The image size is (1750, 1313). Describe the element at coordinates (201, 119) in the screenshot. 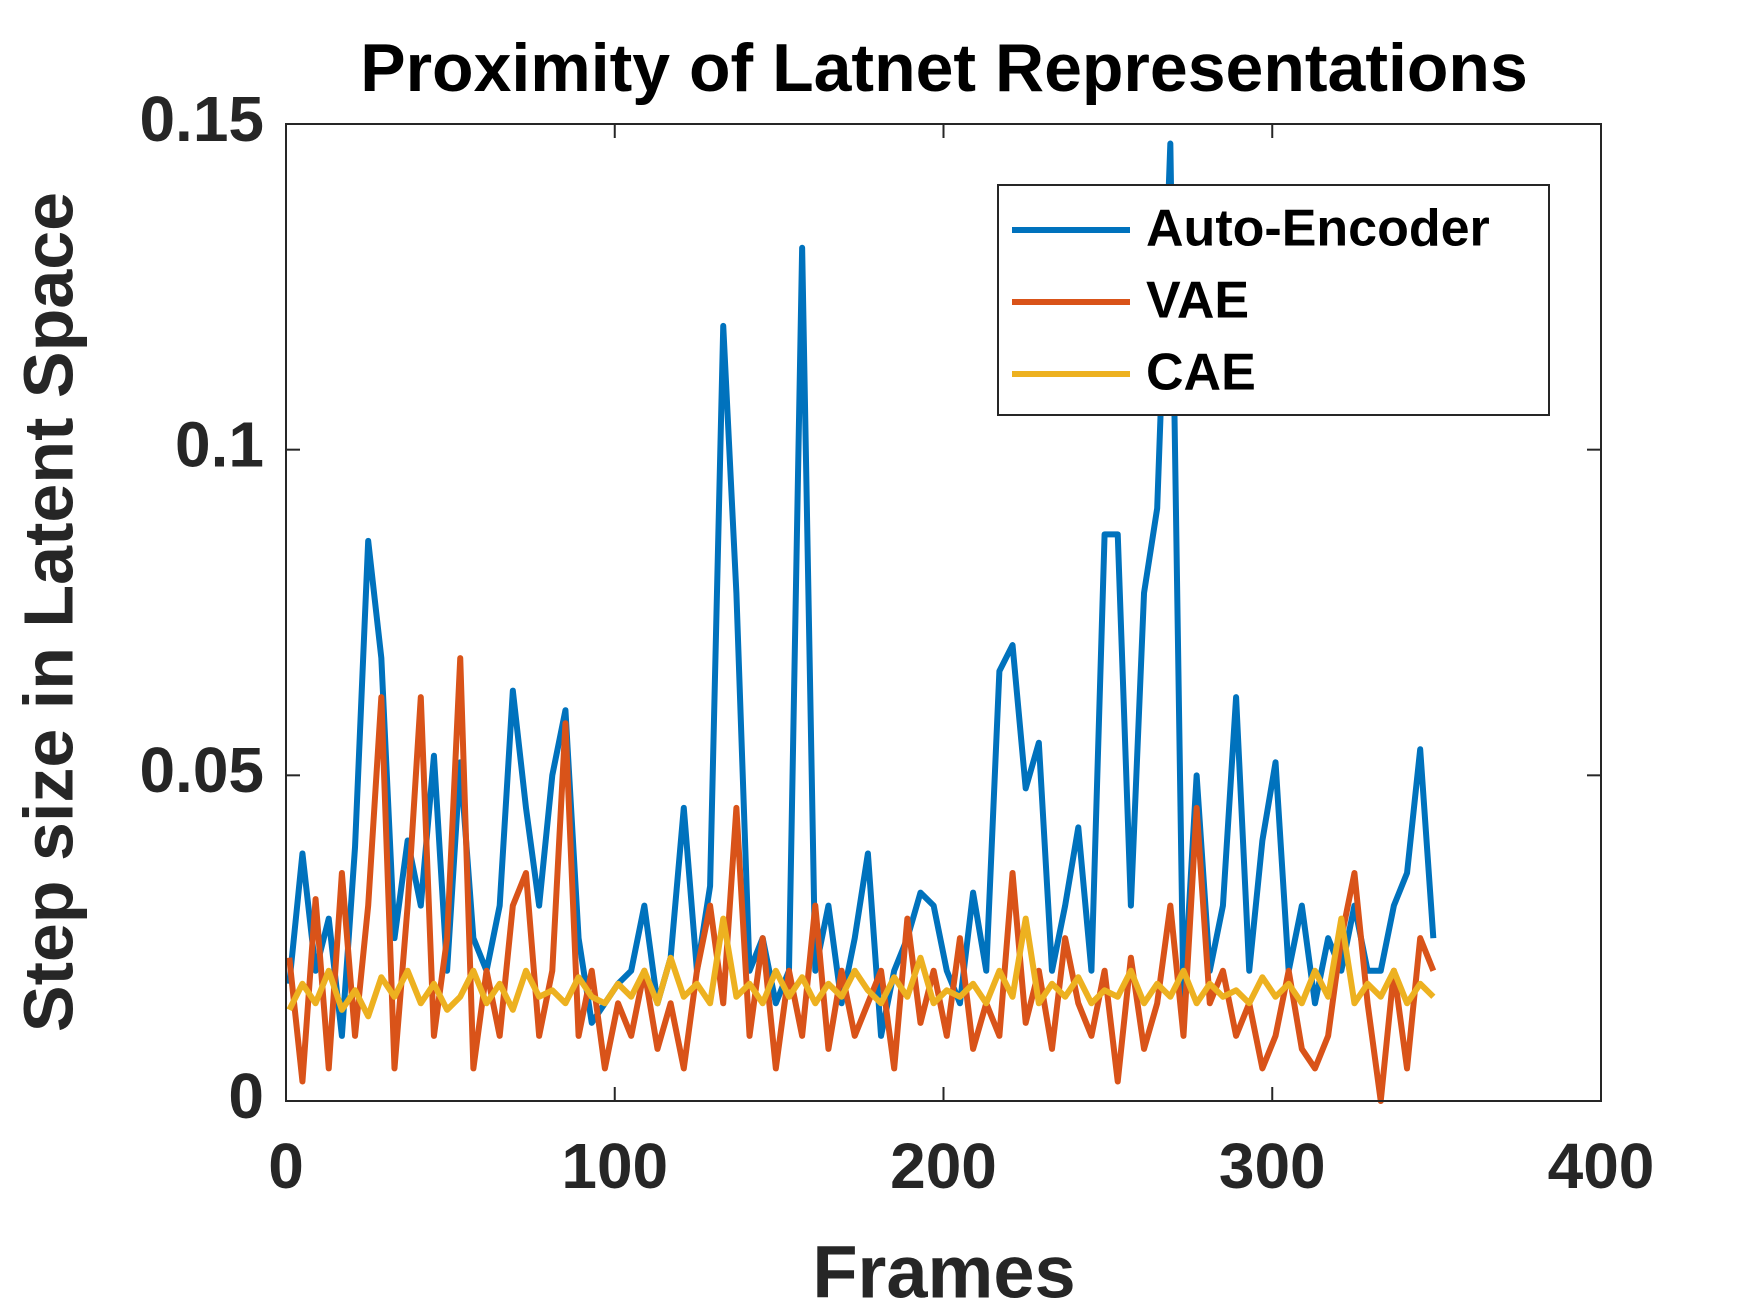

I see `y-tick-label: 0.15` at that location.